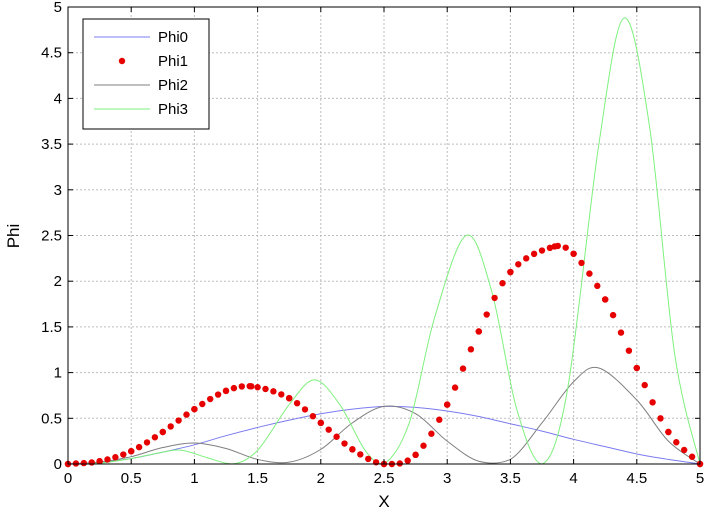 The width and height of the screenshot is (720, 514). Describe the element at coordinates (384, 478) in the screenshot. I see `x-tick-label: 2.5` at that location.